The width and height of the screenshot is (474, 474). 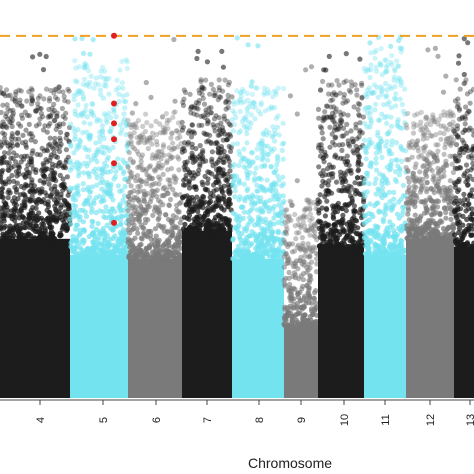 I want to click on chromosome-7-dense-band, so click(x=207, y=314).